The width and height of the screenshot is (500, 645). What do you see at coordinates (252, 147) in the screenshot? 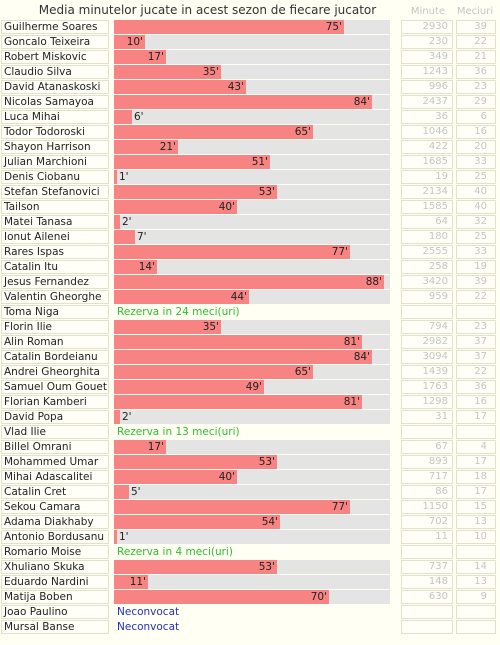
I see `bar-track: 21'` at bounding box center [252, 147].